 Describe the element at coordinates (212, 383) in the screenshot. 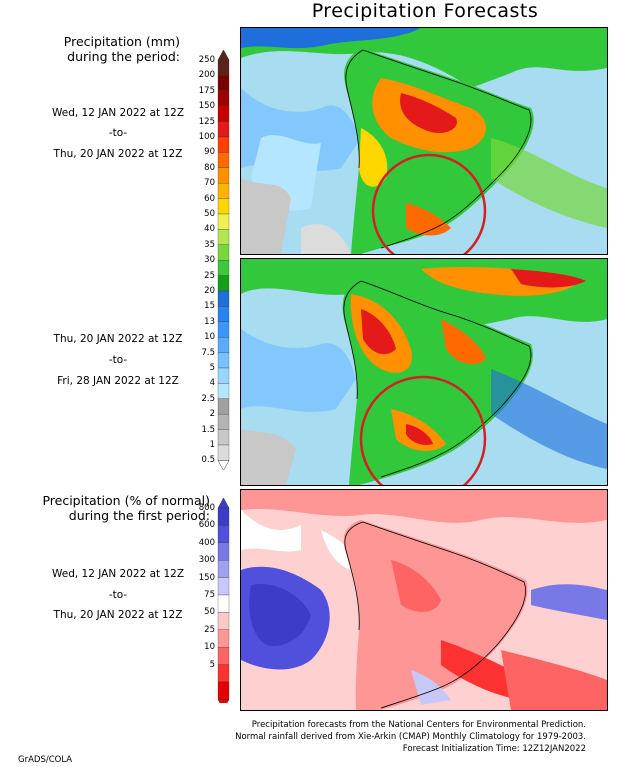

I see `mm-scale-label: 4` at that location.